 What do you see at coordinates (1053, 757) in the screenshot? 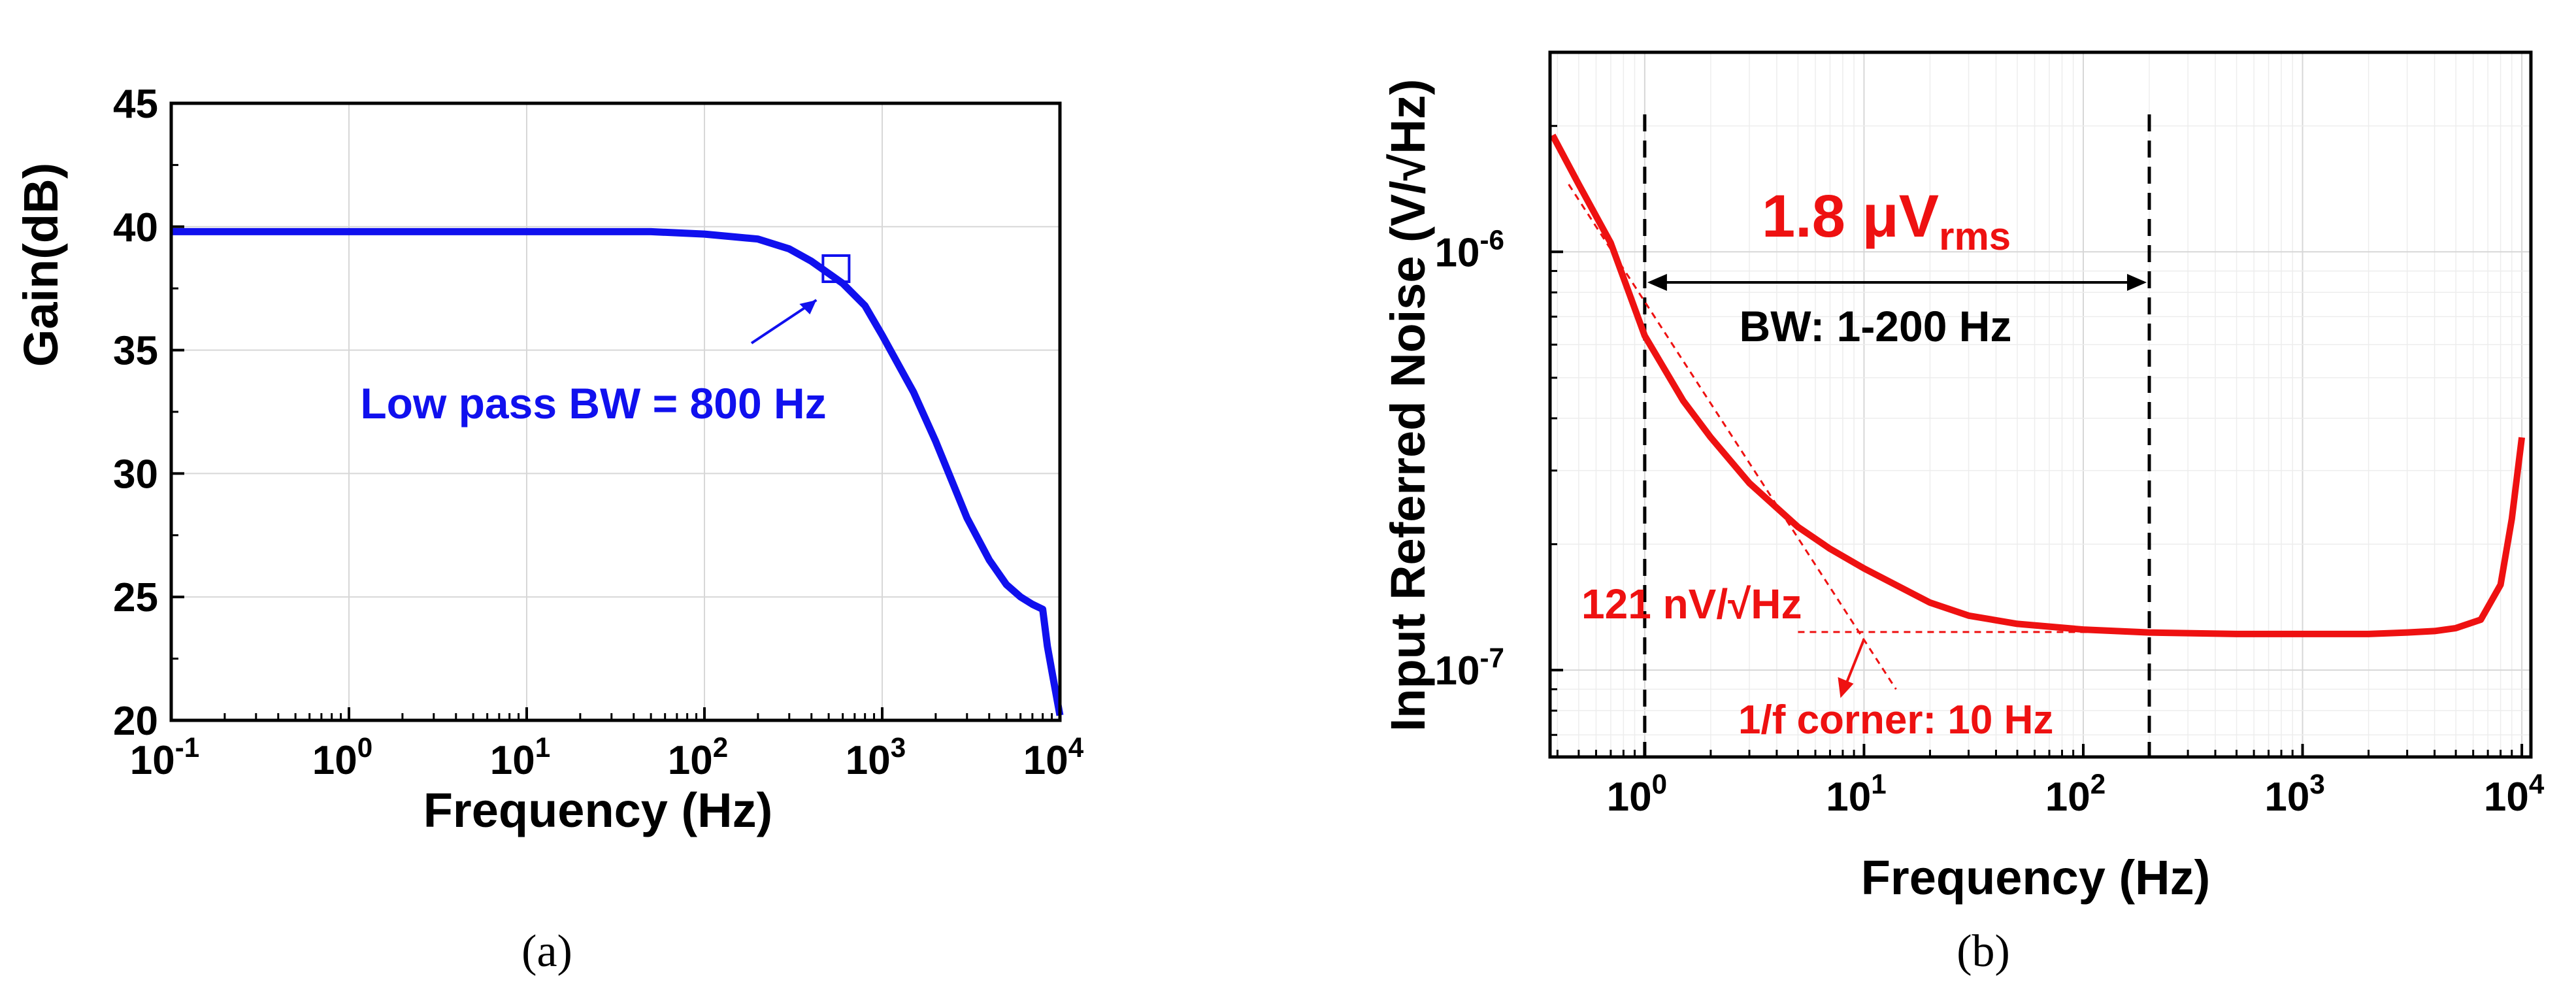
I see `panel-a-x-tick-label: 10⁴` at bounding box center [1053, 757].